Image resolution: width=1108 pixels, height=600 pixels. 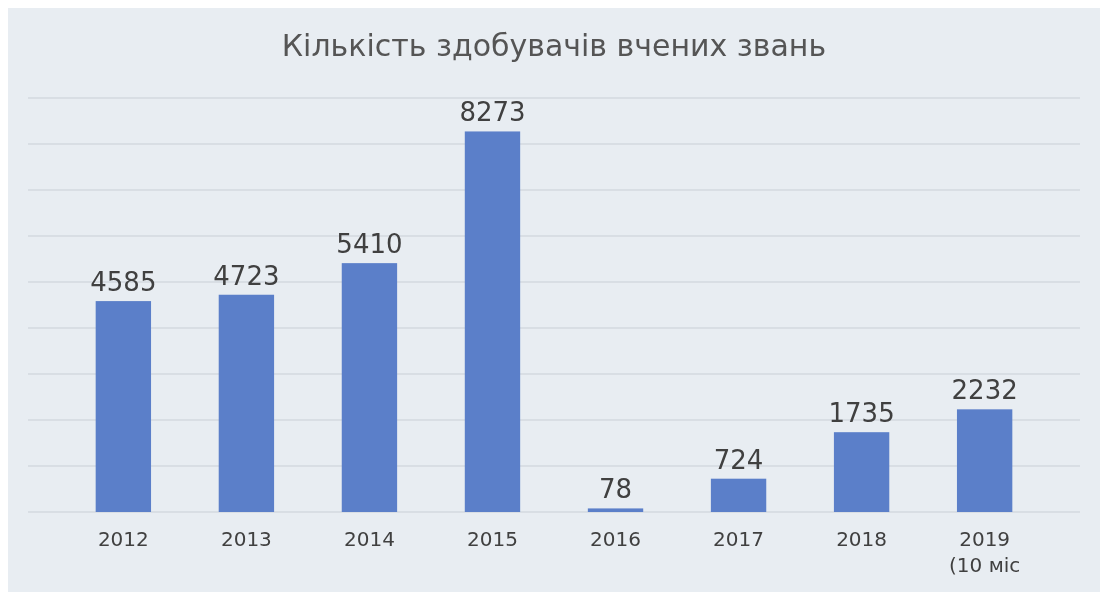 I want to click on data-label: 724, so click(x=738, y=459).